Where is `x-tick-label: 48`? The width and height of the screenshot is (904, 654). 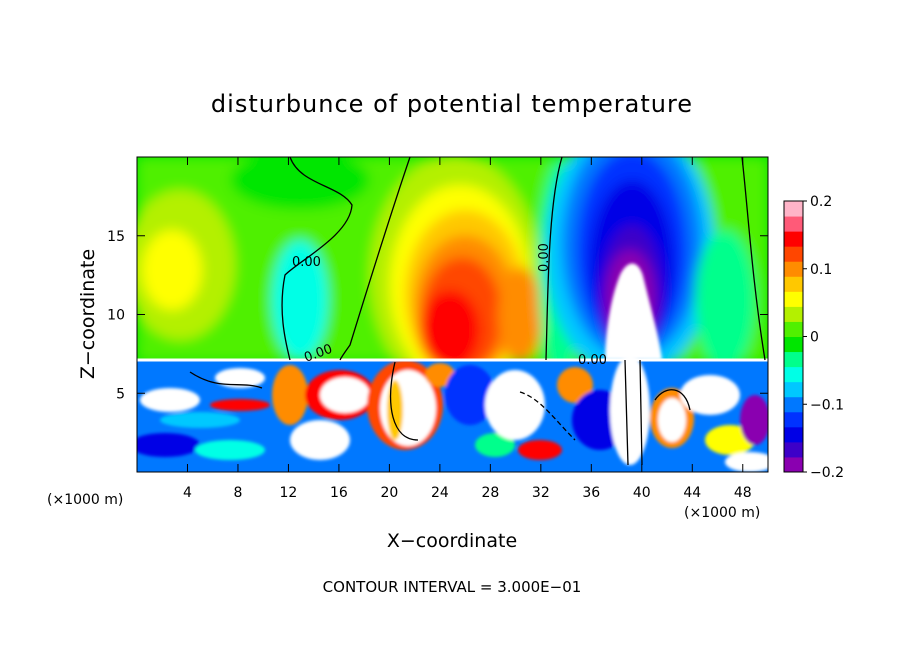 x-tick-label: 48 is located at coordinates (743, 493).